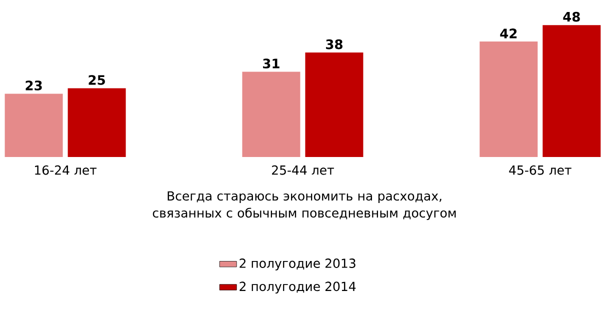  I want to click on data-label: 23, so click(34, 85).